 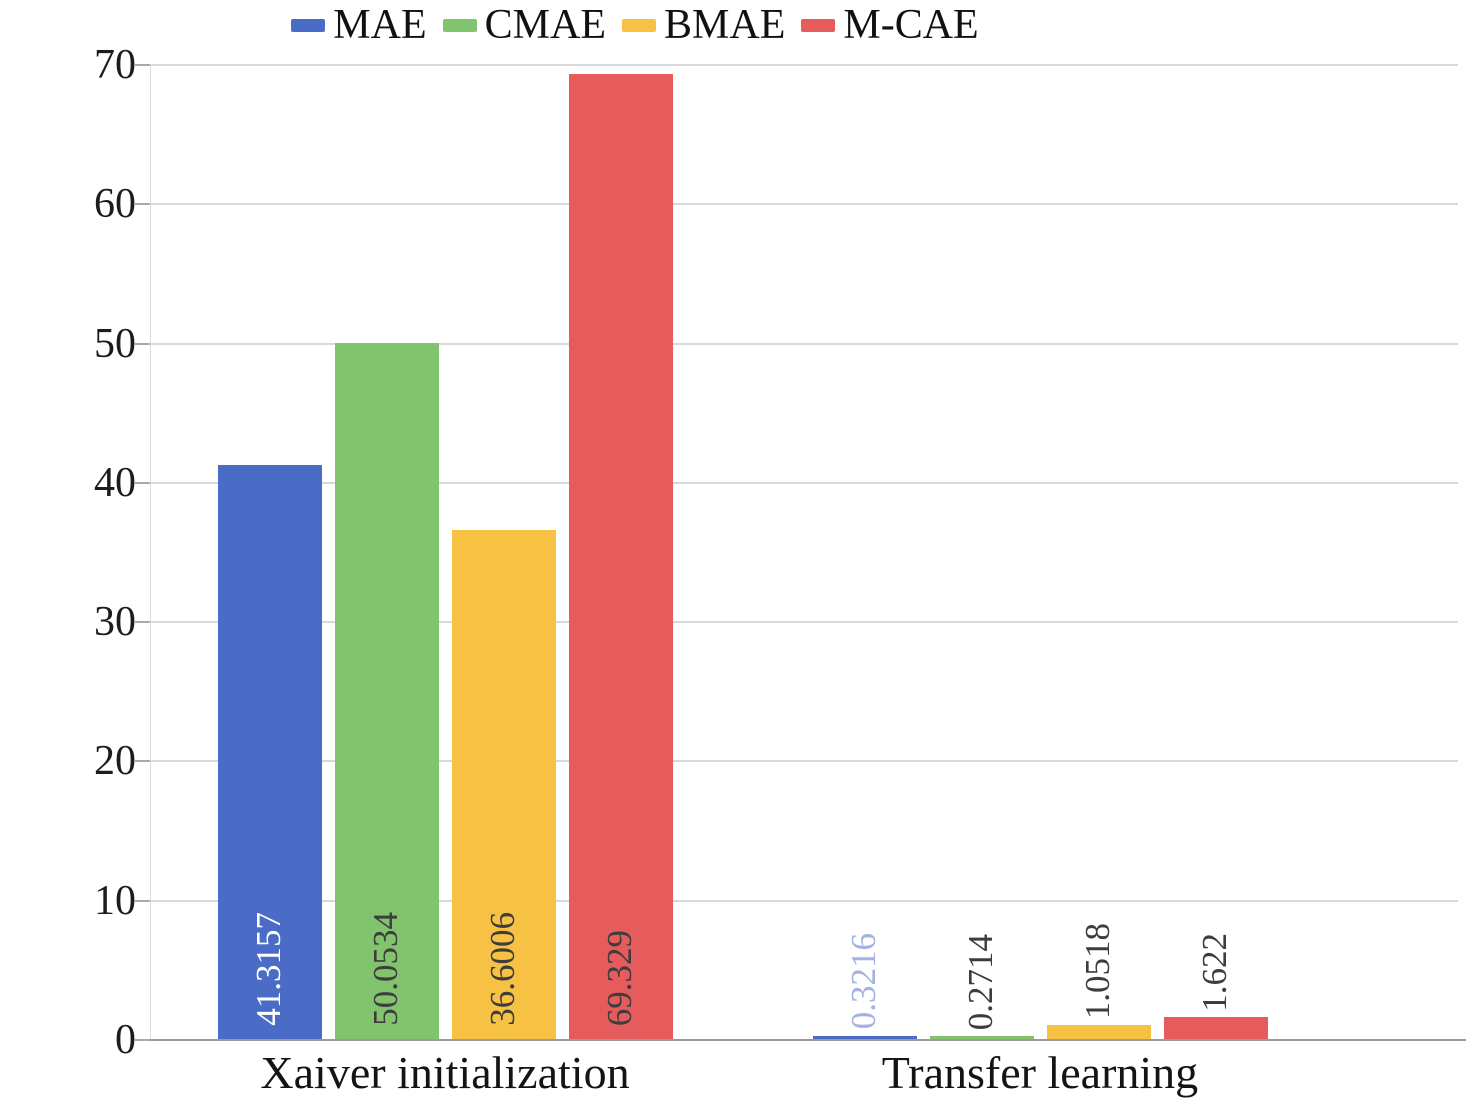 What do you see at coordinates (115, 900) in the screenshot?
I see `y-tick-label: 10` at bounding box center [115, 900].